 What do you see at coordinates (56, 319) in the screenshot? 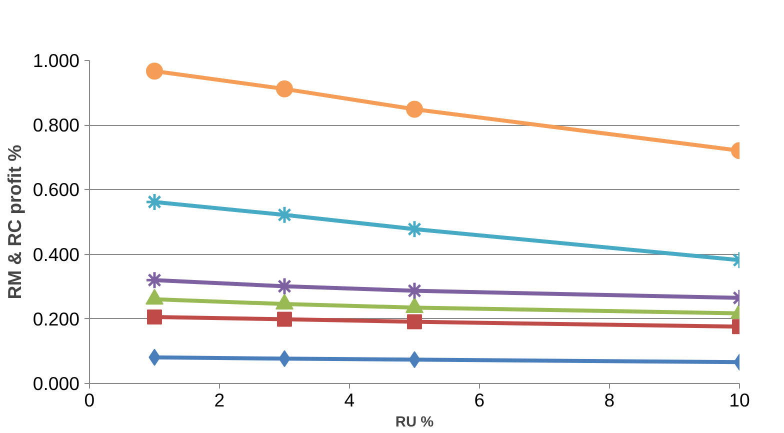
I see `y-tick-label: 0.200` at bounding box center [56, 319].